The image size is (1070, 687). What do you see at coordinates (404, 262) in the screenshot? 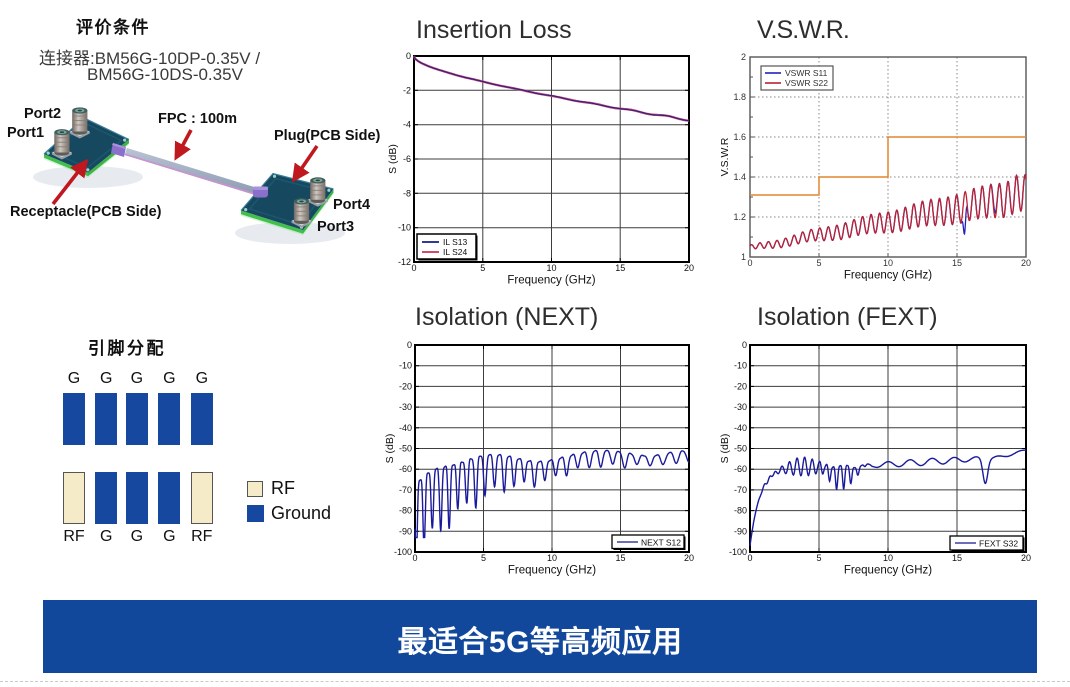
I see `svg-text: -12` at bounding box center [404, 262].